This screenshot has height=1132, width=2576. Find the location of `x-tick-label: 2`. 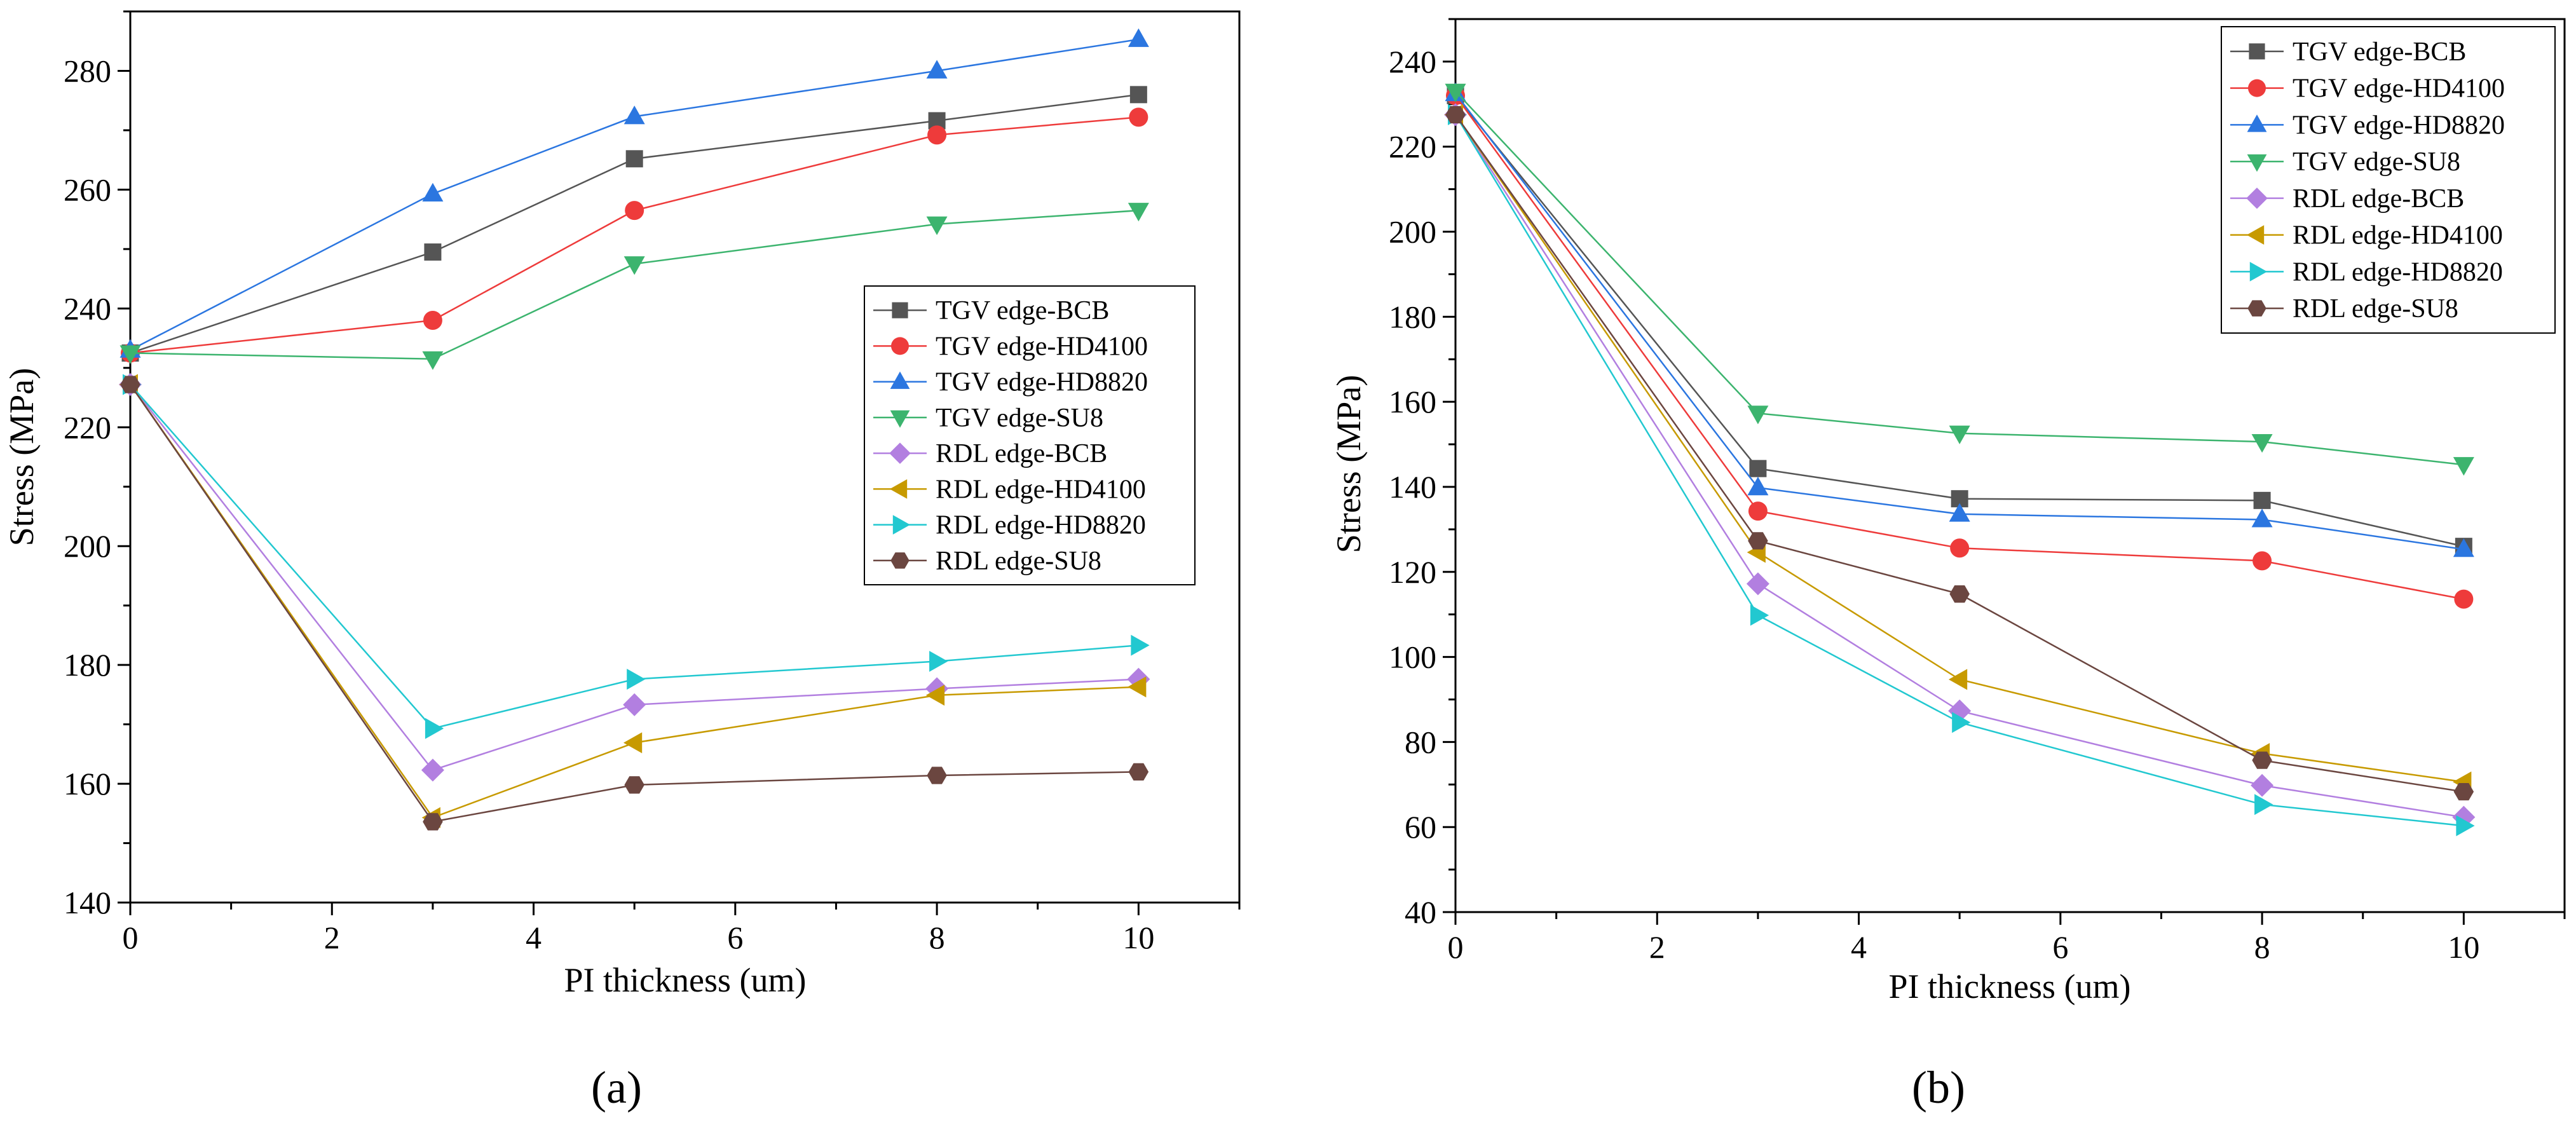

x-tick-label: 2 is located at coordinates (332, 937).